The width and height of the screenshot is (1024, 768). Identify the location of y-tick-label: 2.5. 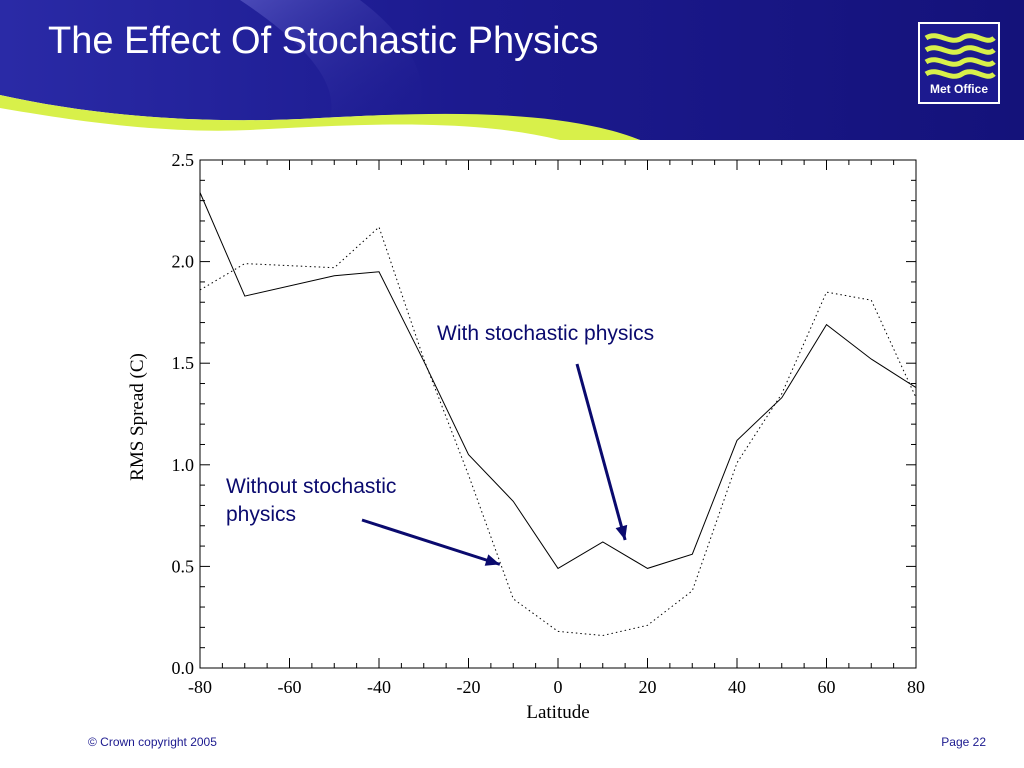
(183, 160).